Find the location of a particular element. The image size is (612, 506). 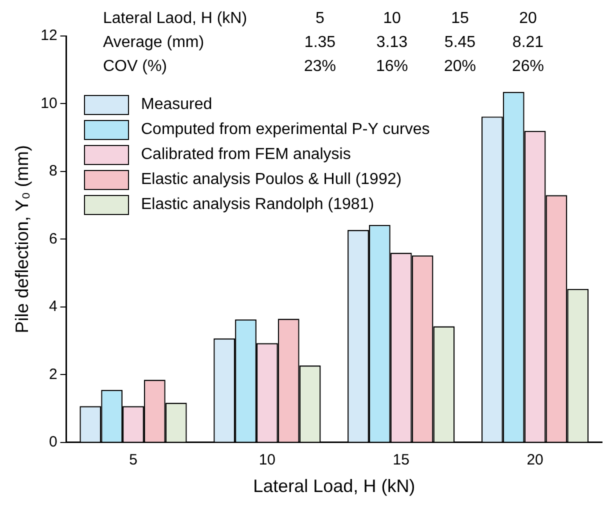

text: 10 is located at coordinates (392, 19).